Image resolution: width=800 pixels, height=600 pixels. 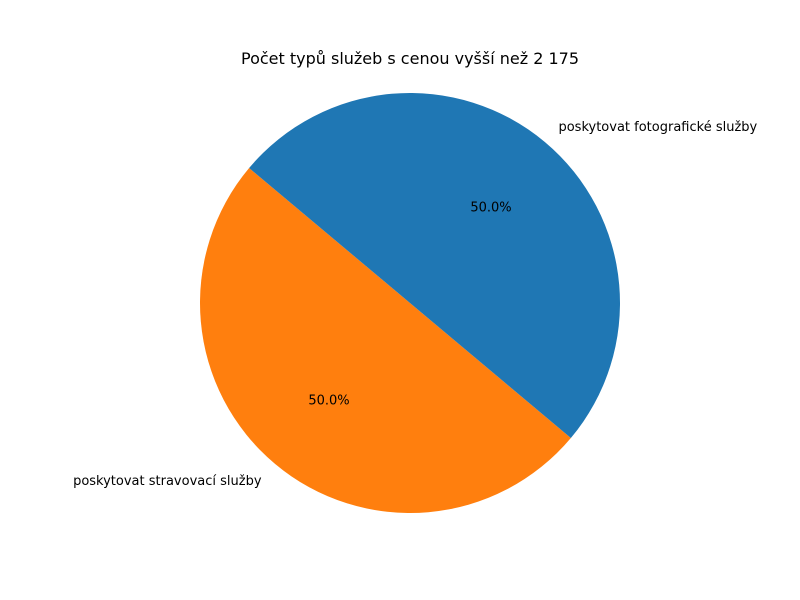 I want to click on slice-percent-1: 50.0%, so click(x=328, y=401).